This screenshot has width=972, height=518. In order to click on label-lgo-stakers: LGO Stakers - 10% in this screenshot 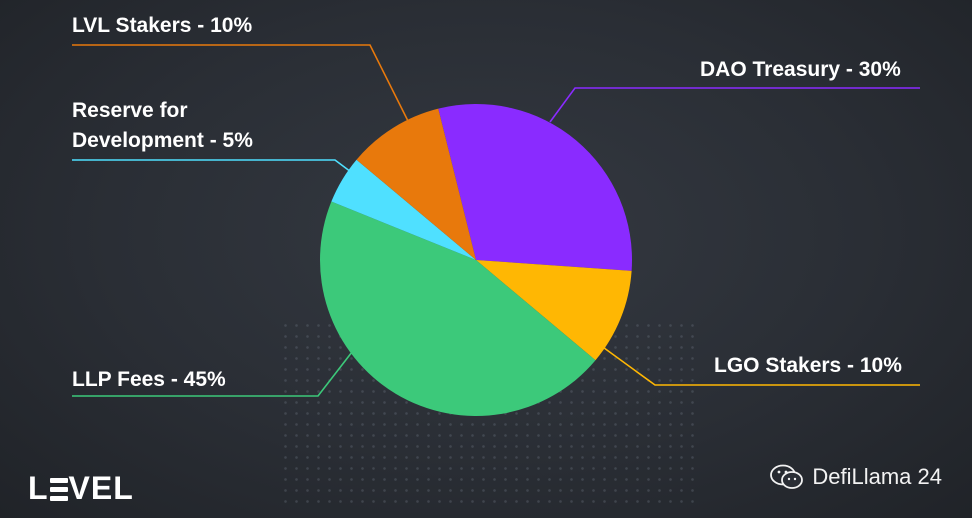, I will do `click(808, 365)`.